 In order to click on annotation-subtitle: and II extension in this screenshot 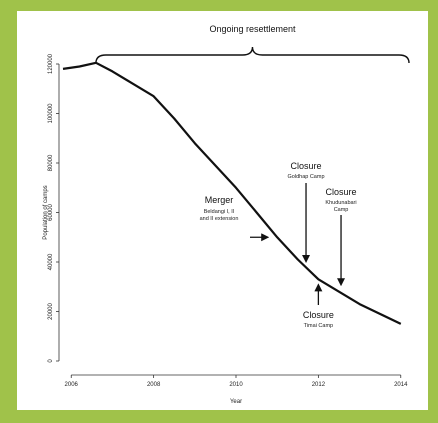, I will do `click(219, 219)`.